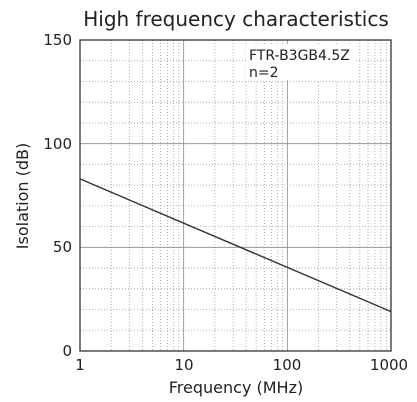 The width and height of the screenshot is (417, 402). What do you see at coordinates (299, 56) in the screenshot?
I see `part-number-label: FTR-B3GB4.5Z` at bounding box center [299, 56].